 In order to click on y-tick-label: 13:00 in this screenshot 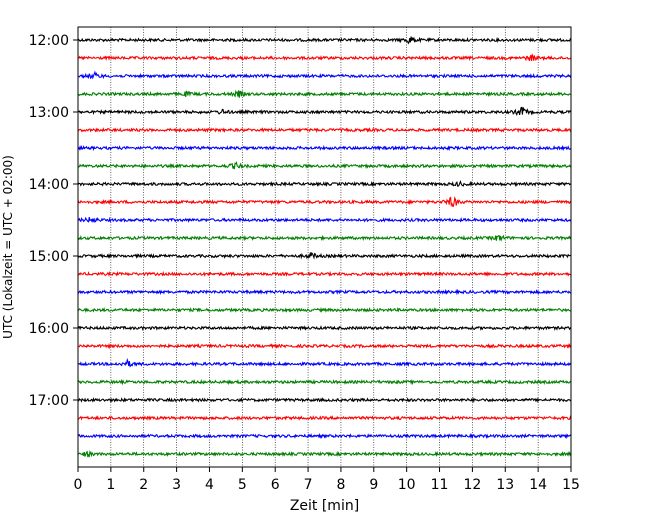, I will do `click(49, 113)`.